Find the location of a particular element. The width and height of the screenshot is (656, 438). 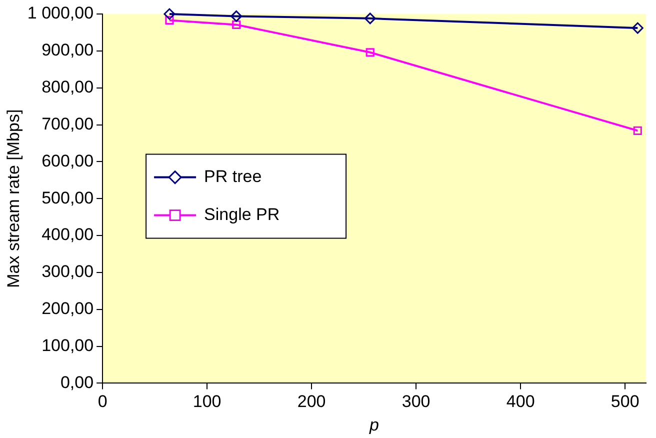

y-tick-label: 300,00 is located at coordinates (68, 272).